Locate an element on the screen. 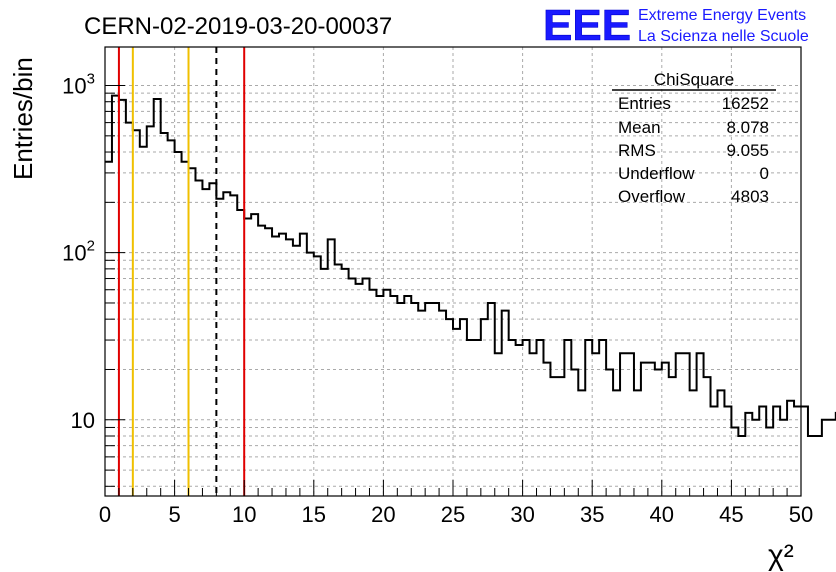 This screenshot has width=836, height=572. x-tick-label: 20 is located at coordinates (383, 514).